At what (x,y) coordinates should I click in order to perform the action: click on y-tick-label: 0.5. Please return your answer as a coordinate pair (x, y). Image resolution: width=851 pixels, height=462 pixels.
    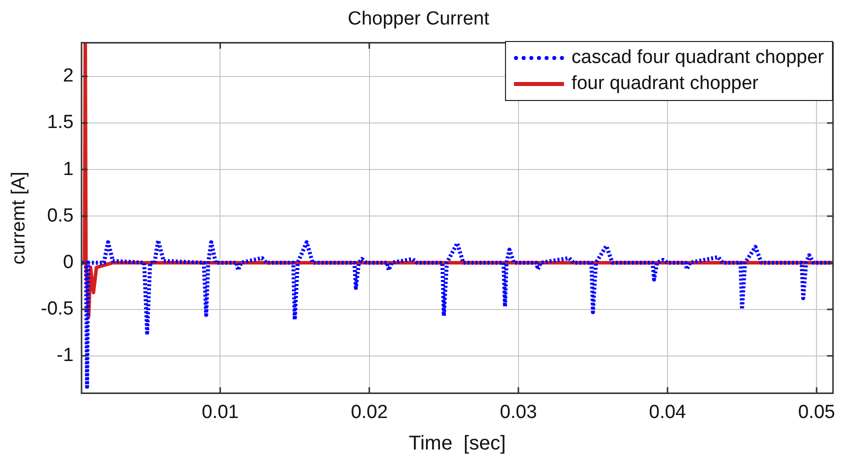
    Looking at the image, I should click on (60, 215).